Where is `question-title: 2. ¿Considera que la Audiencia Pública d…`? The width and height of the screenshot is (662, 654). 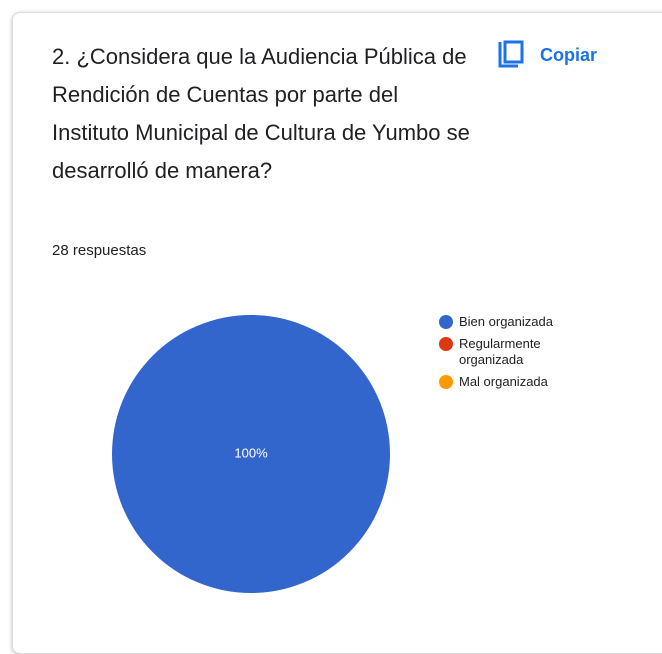
question-title: 2. ¿Considera que la Audiencia Pública d… is located at coordinates (261, 113).